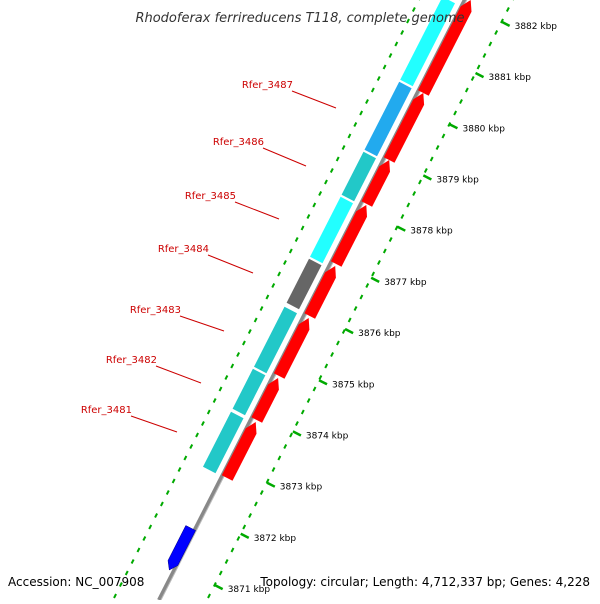 The image size is (600, 604). I want to click on ruler-tick-label: 3874 kbp, so click(327, 437).